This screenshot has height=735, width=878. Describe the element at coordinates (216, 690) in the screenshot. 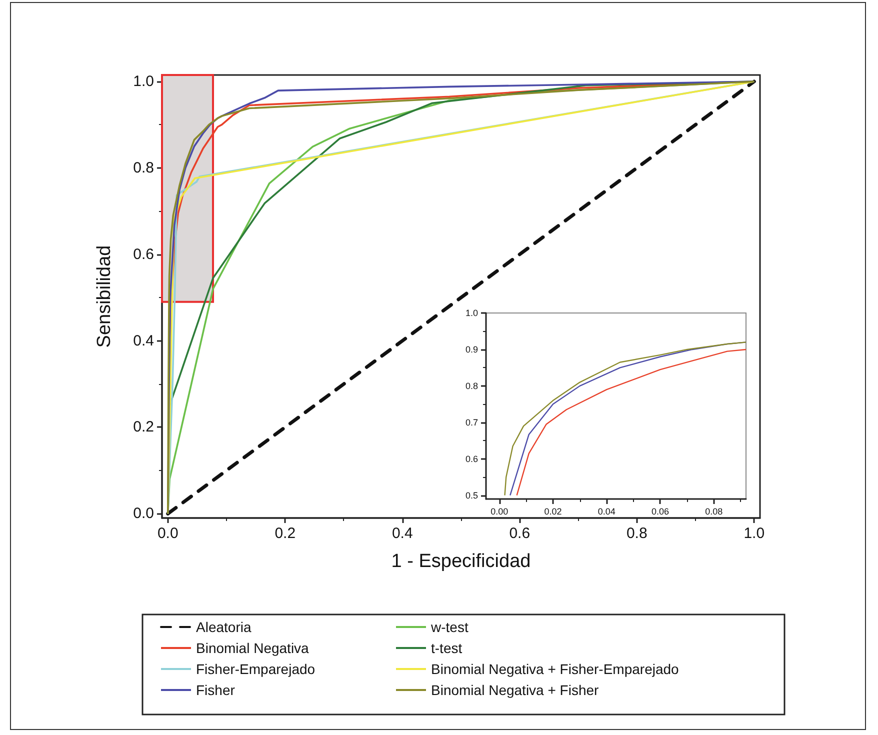

I see `legend-label: Fisher` at that location.